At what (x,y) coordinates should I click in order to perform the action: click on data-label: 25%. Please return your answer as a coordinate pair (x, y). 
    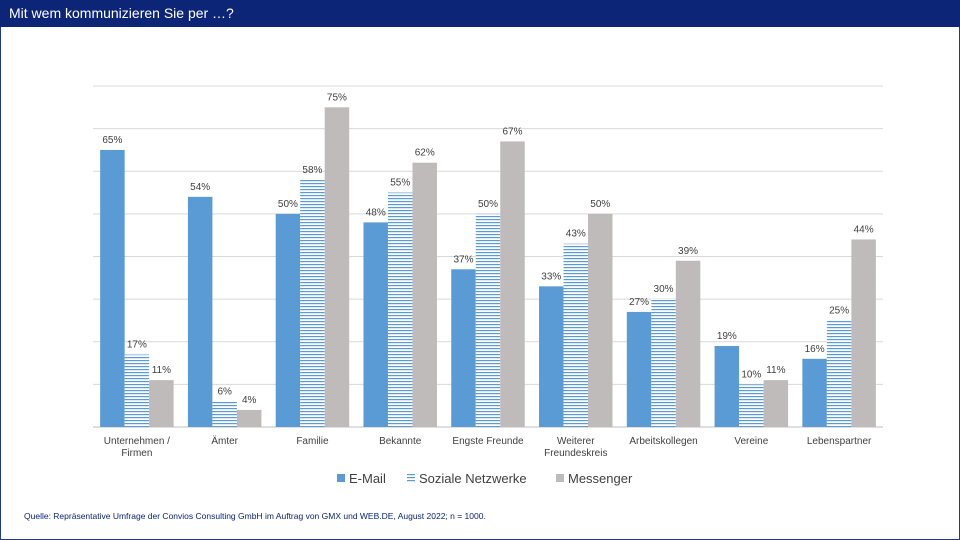
    Looking at the image, I should click on (839, 310).